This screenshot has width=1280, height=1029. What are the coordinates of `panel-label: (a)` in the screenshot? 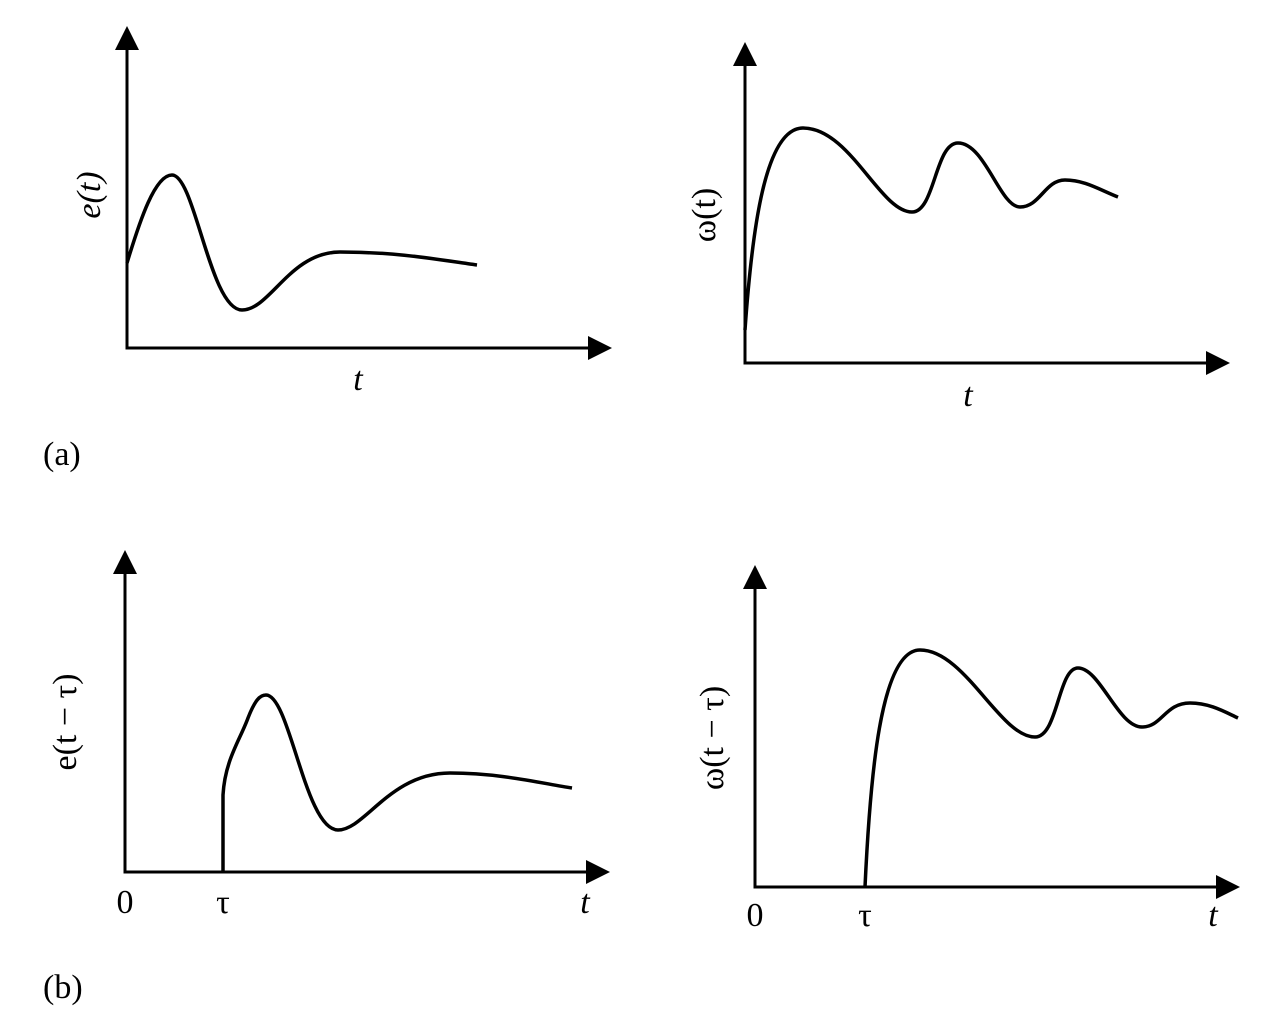 It's located at (62, 454).